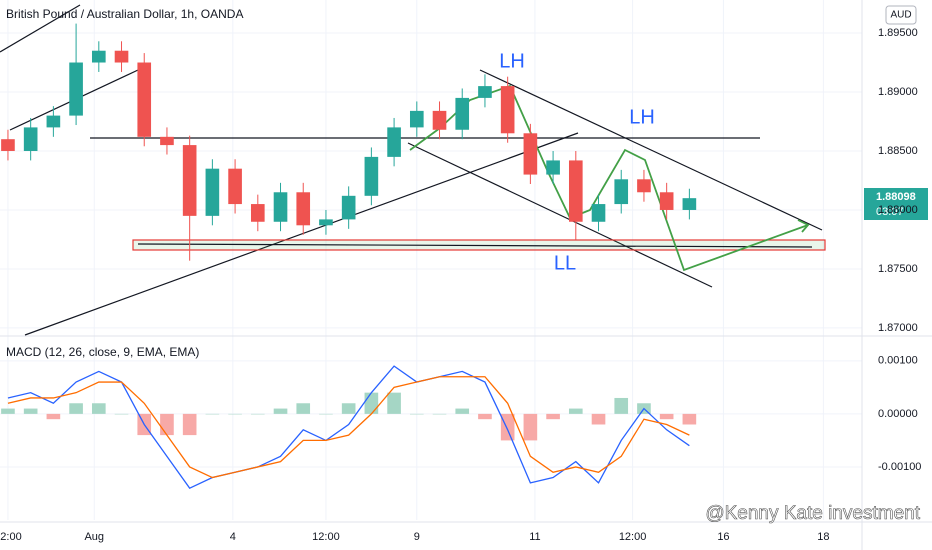 Image resolution: width=932 pixels, height=550 pixels. I want to click on arrow-head, so click(803, 226).